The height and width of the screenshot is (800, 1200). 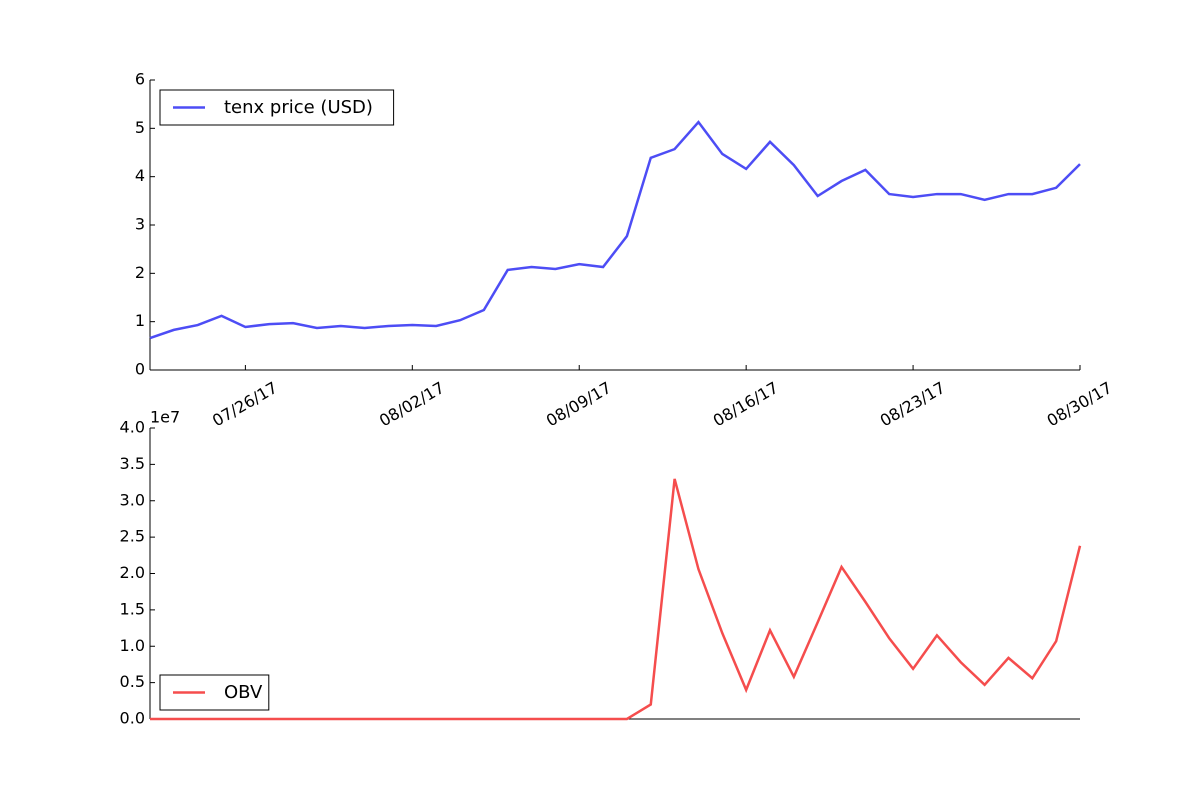 I want to click on y-tick-label: 3.5, so click(x=132, y=463).